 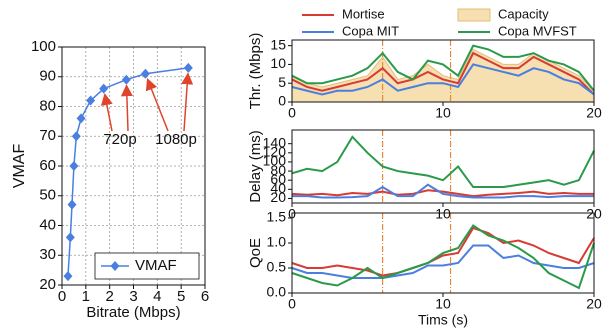 What do you see at coordinates (205, 296) in the screenshot?
I see `x-tick-label: 6` at bounding box center [205, 296].